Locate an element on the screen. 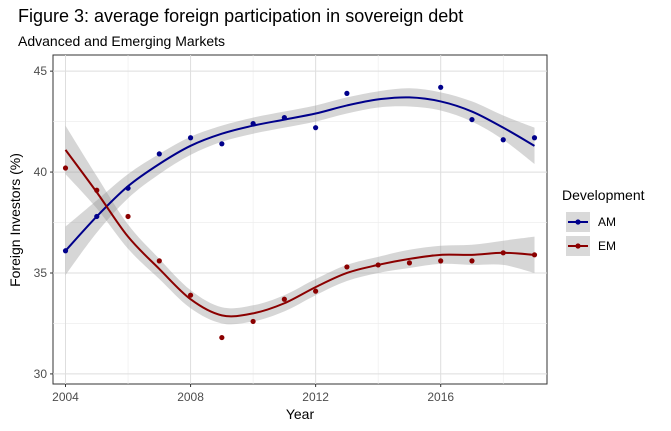  y-tick-label: 30 is located at coordinates (41, 374).